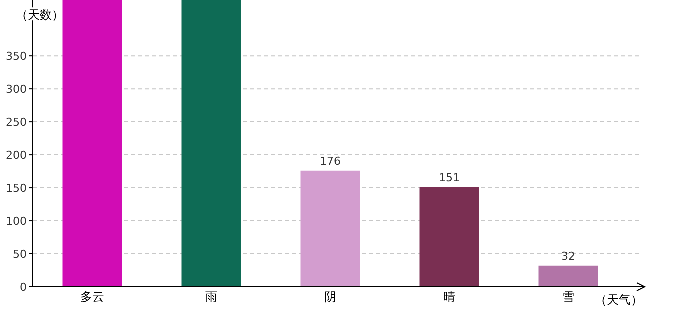 This screenshot has height=320, width=680. I want to click on x-axis-title: （天气）, so click(619, 300).